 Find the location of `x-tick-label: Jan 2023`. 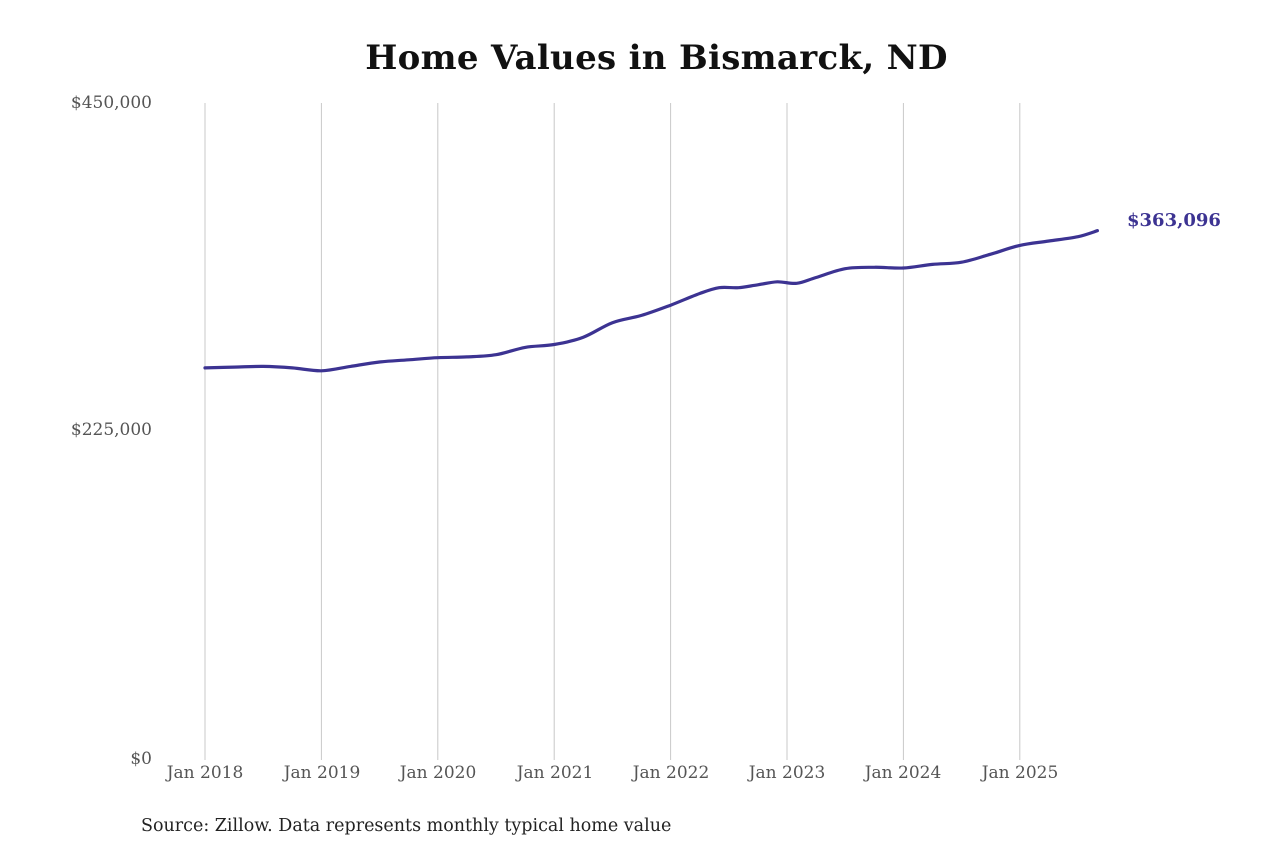

x-tick-label: Jan 2023 is located at coordinates (787, 773).